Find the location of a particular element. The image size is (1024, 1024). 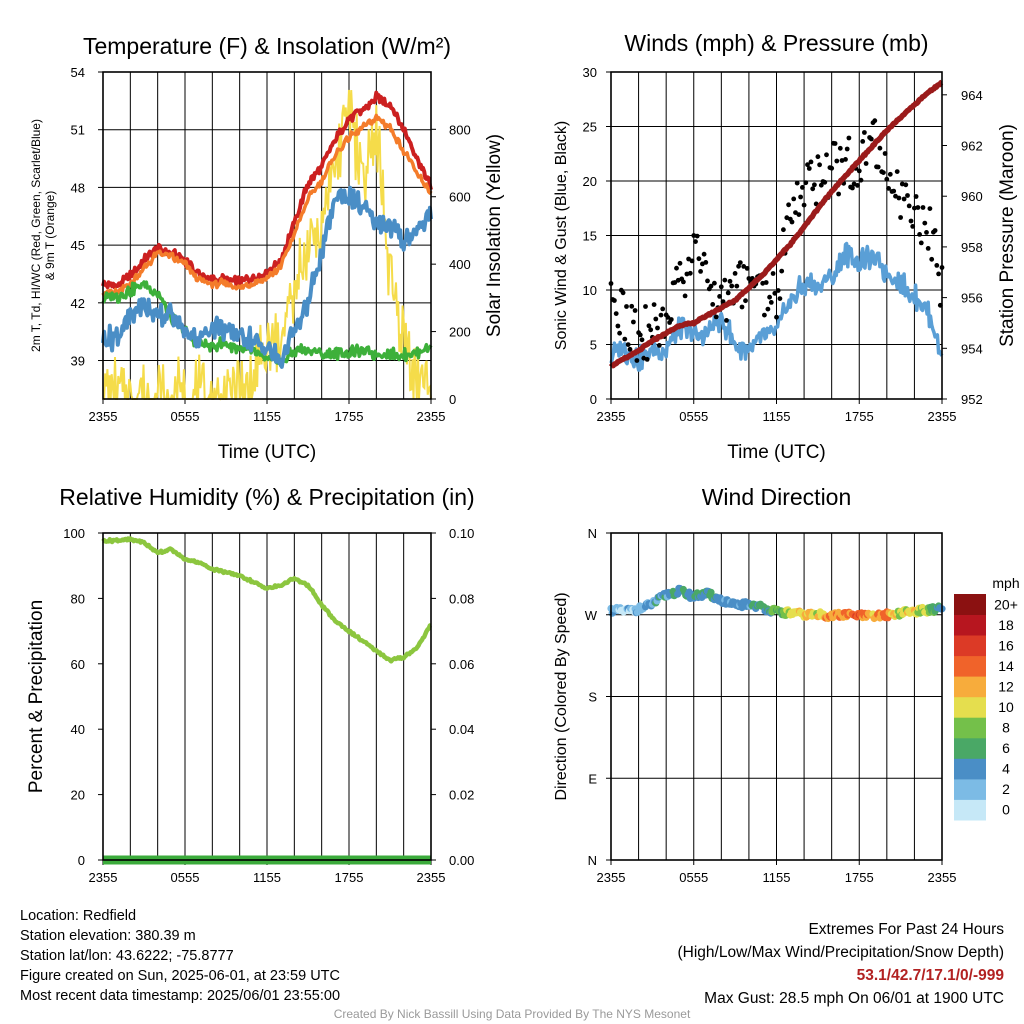

colorbar-label: 0 is located at coordinates (1006, 810).